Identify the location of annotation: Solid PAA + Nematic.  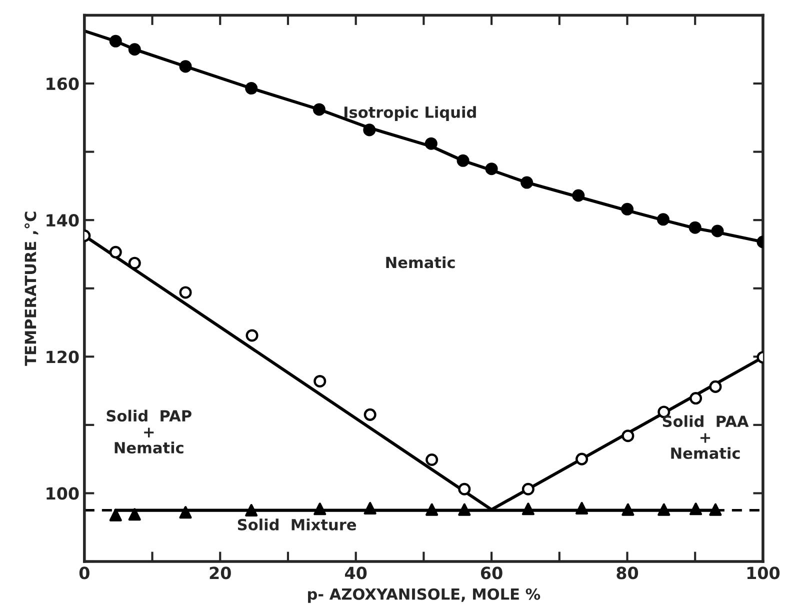
(705, 437).